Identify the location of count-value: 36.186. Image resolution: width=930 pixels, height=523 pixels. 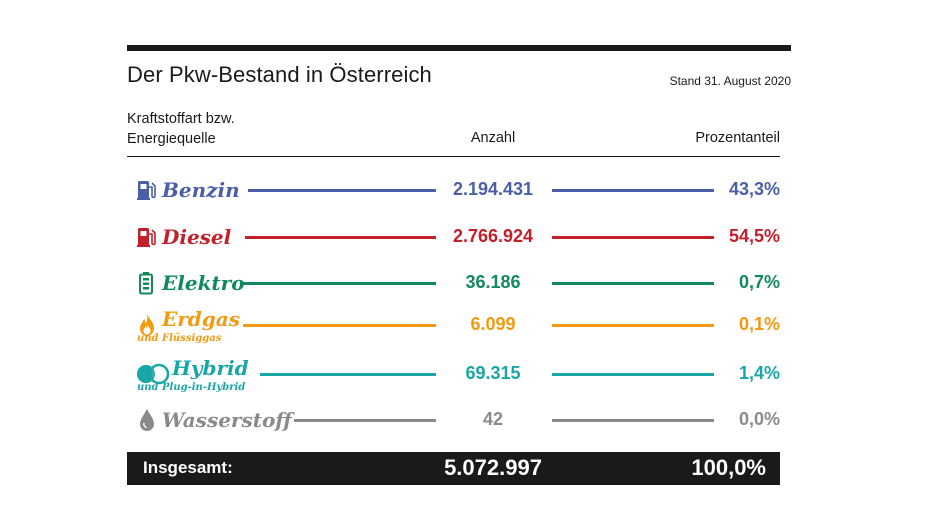
(493, 282).